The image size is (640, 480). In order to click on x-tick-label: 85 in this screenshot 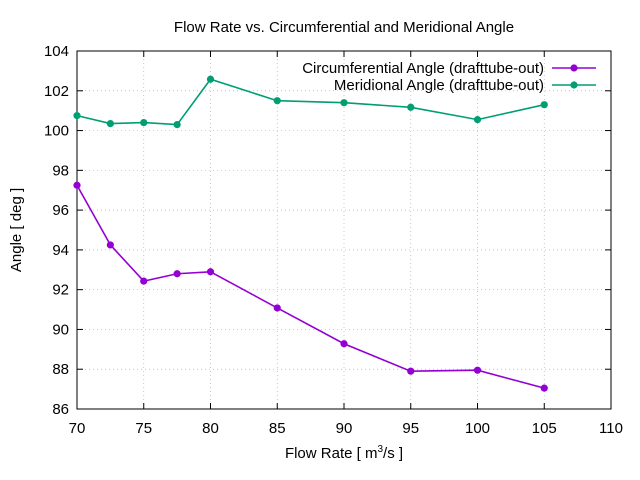, I will do `click(277, 428)`.